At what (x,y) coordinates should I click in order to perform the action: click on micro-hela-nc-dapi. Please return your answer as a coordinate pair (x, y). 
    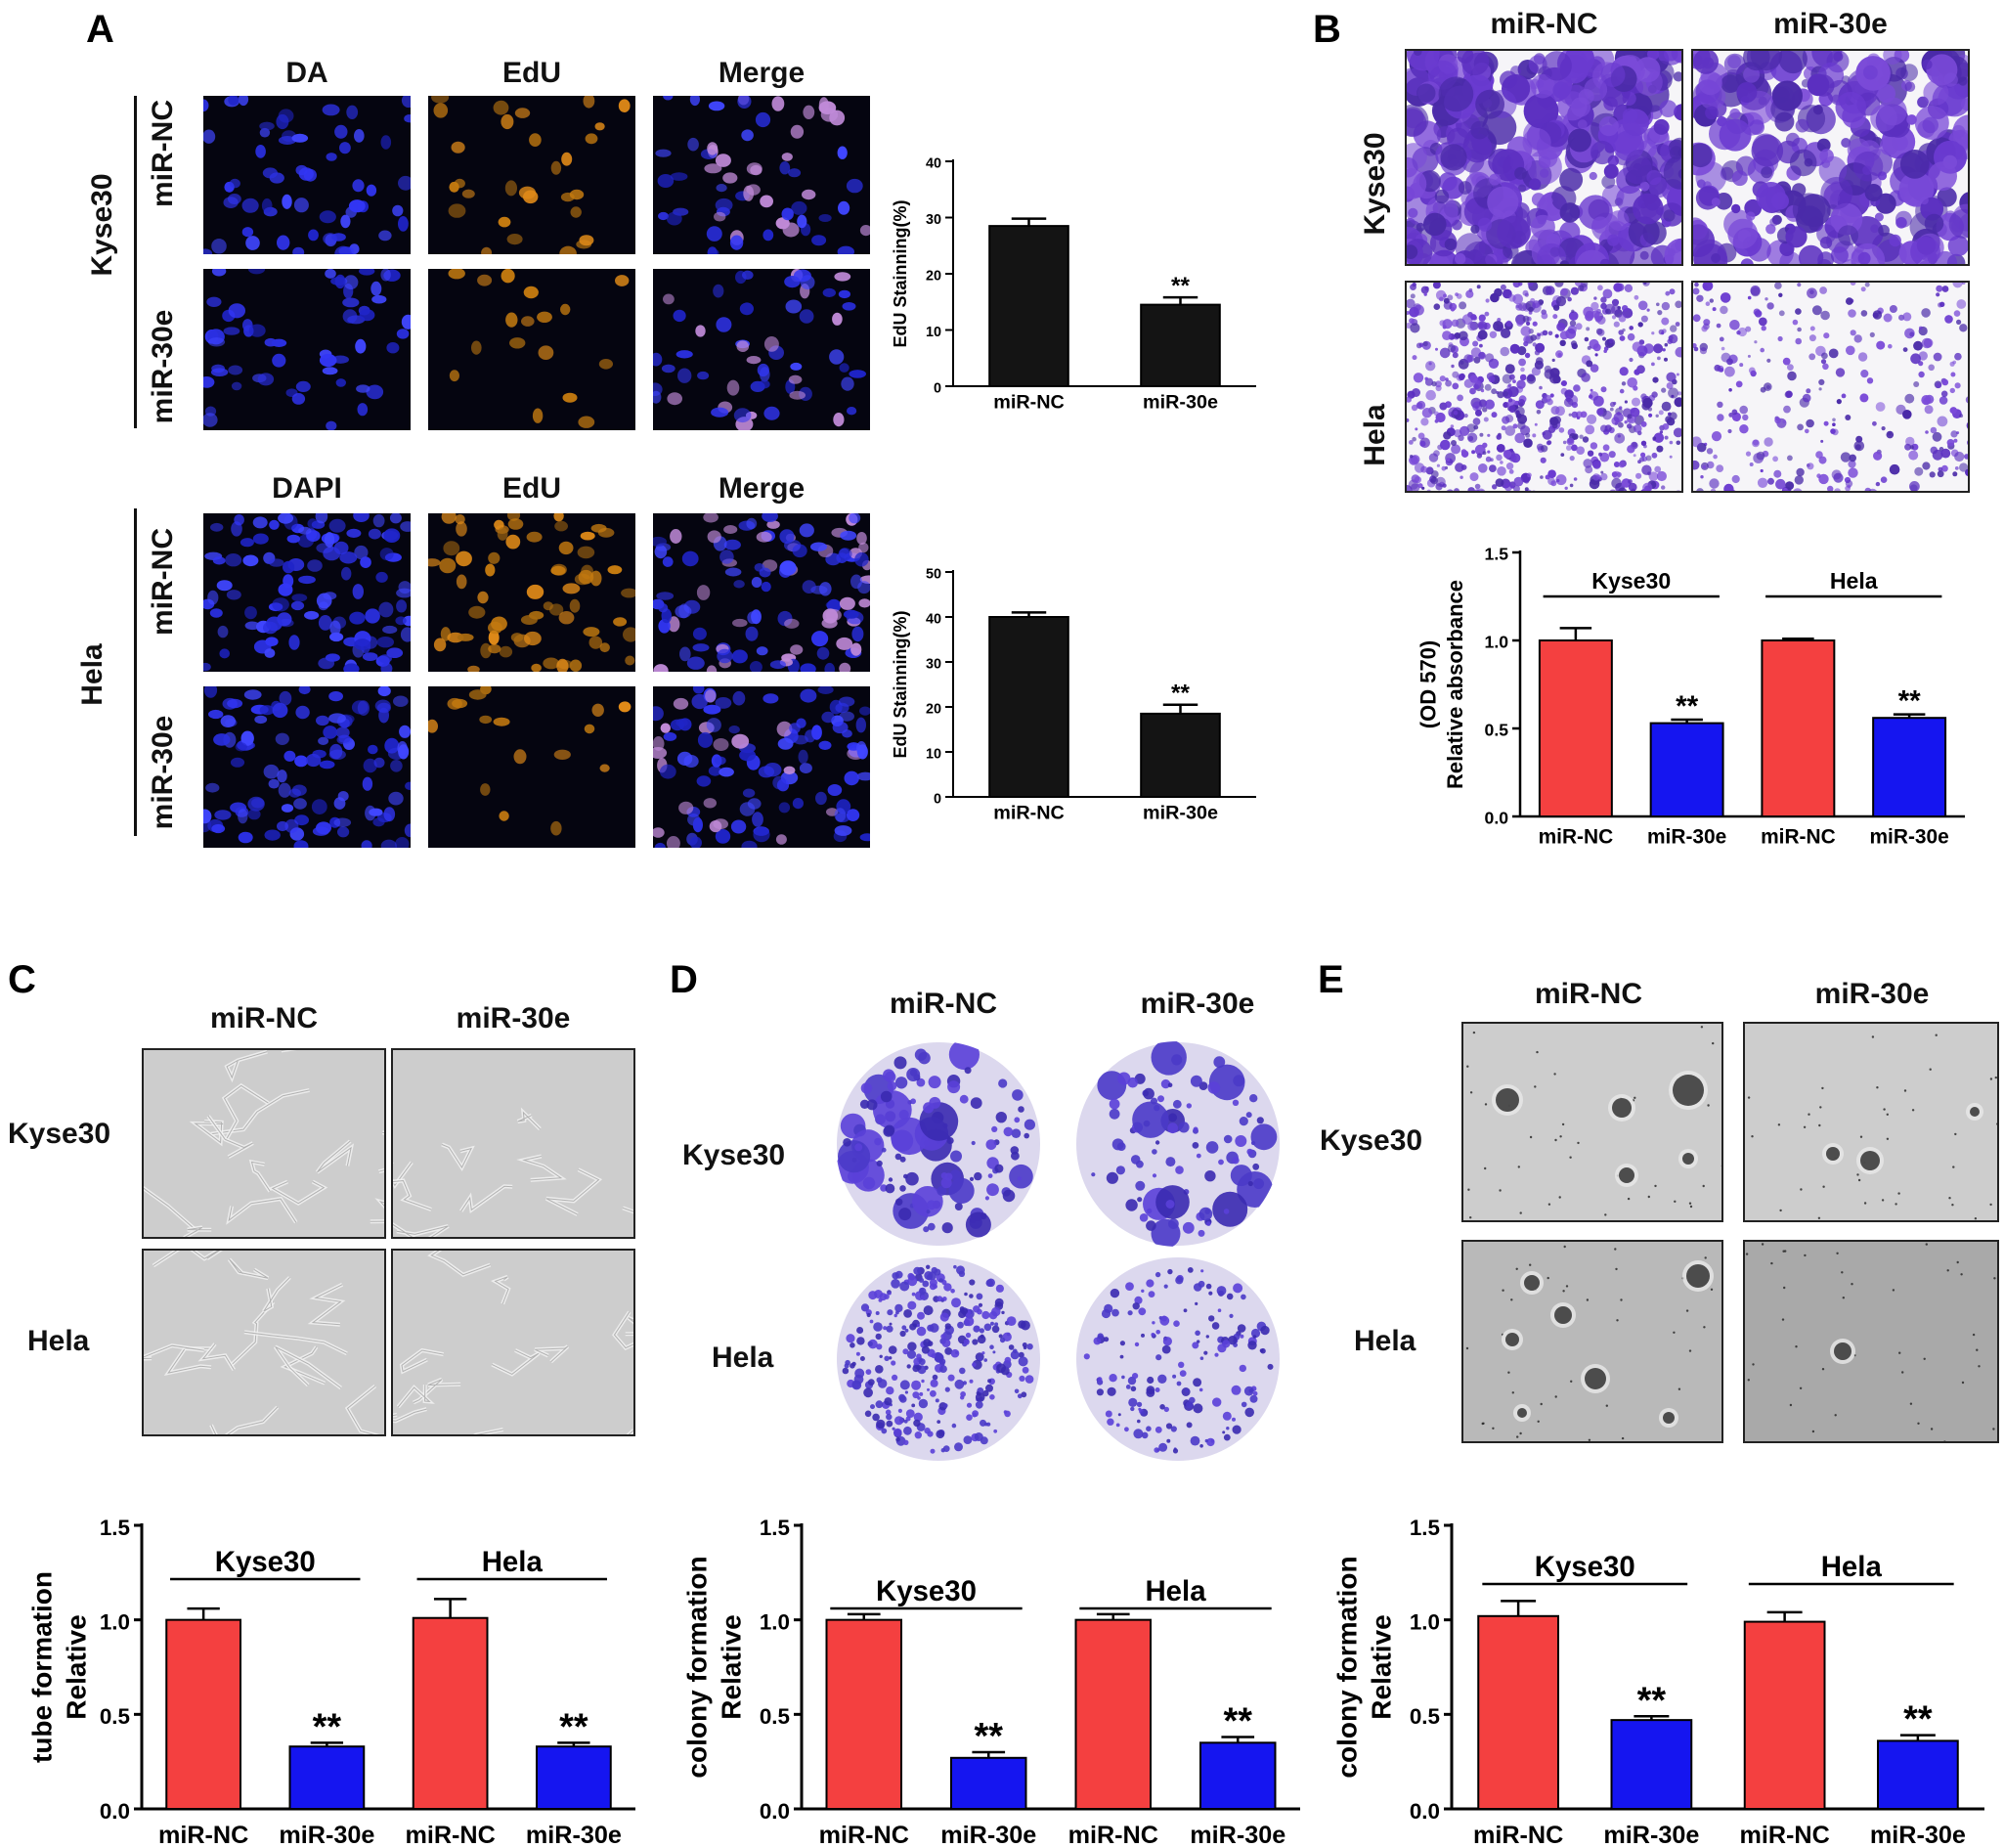
    Looking at the image, I should click on (307, 592).